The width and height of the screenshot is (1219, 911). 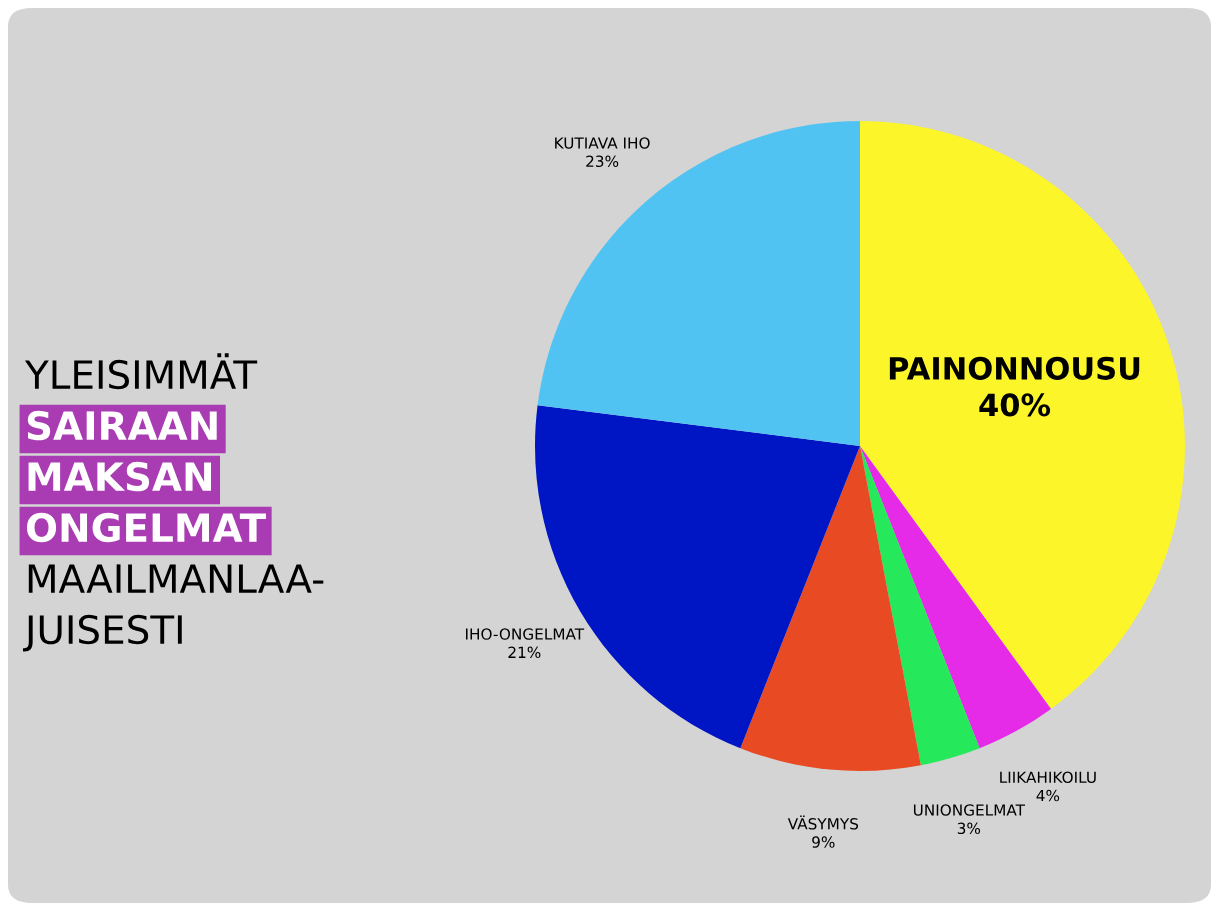 I want to click on data-label: 23%, so click(x=602, y=161).